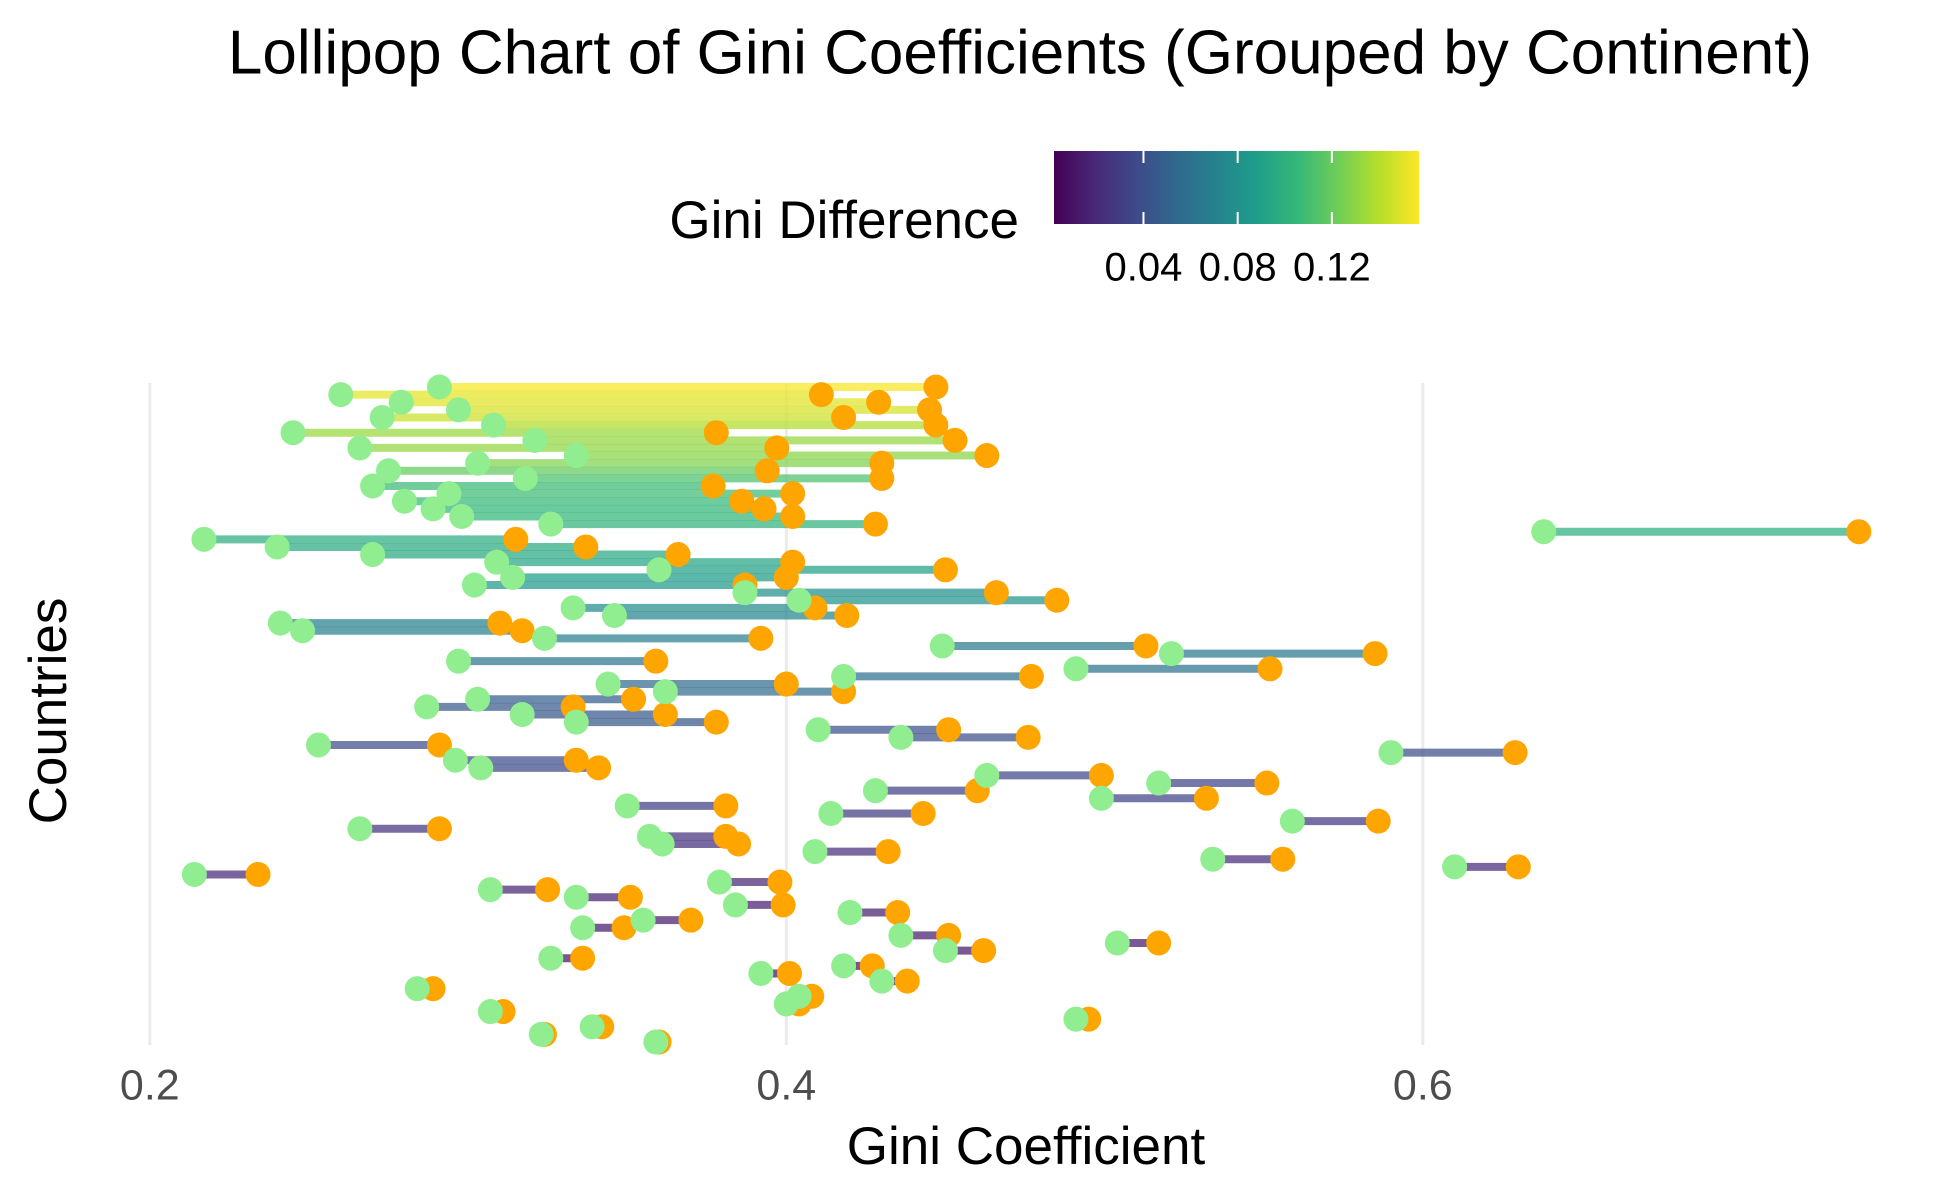 Image resolution: width=1950 pixels, height=1200 pixels. Describe the element at coordinates (1026, 1146) in the screenshot. I see `x-axis-title: Gini Coefficient` at that location.